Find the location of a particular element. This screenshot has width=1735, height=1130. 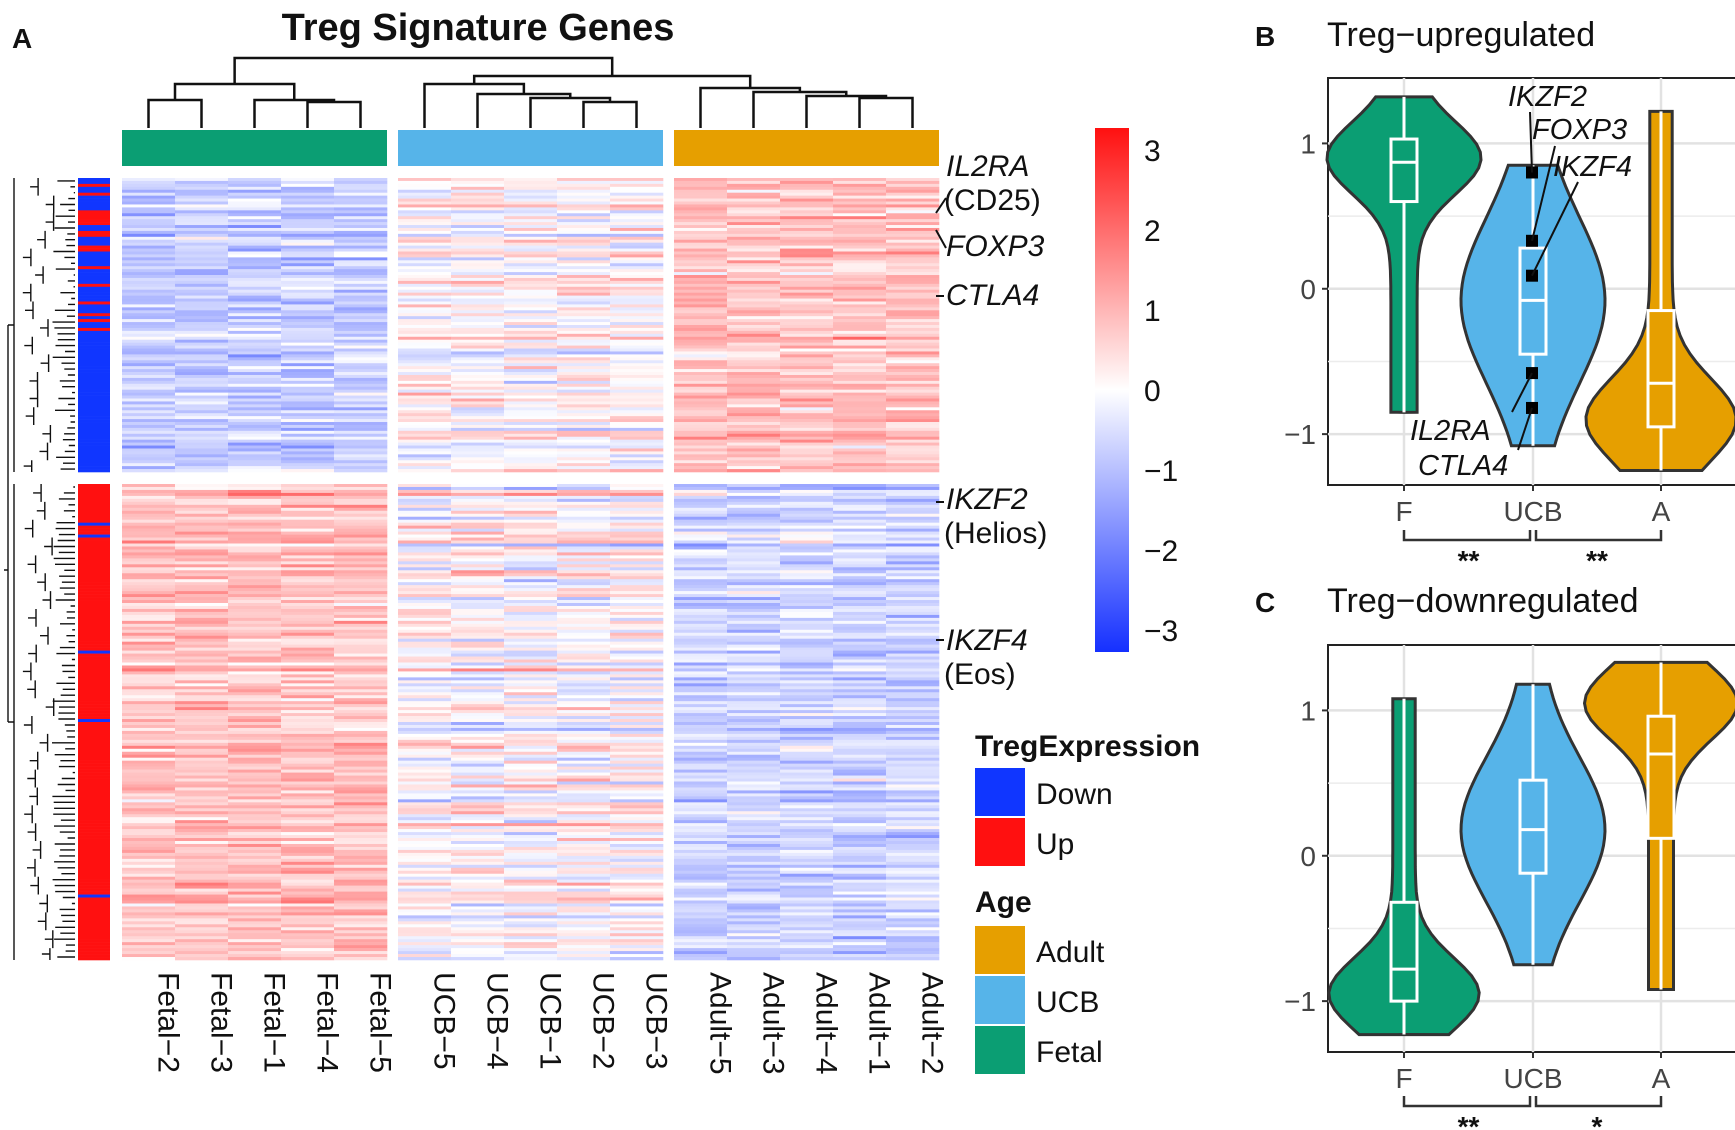

column-dendrogram is located at coordinates (530, 92).